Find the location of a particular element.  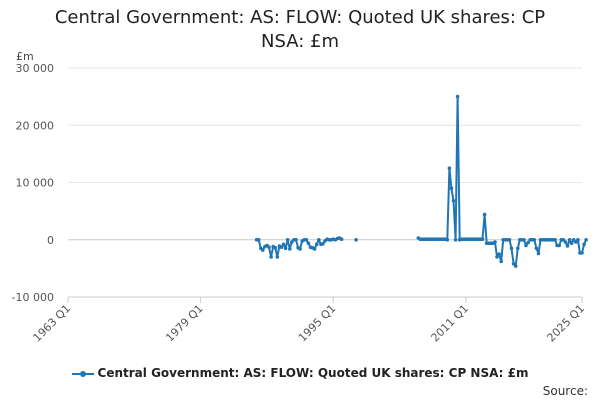

legend-series-marker-icon is located at coordinates (82, 374).